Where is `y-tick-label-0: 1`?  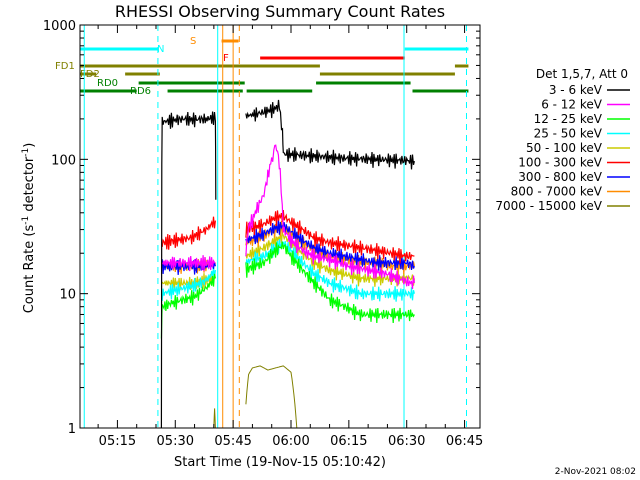
y-tick-label-0: 1 is located at coordinates (72, 429).